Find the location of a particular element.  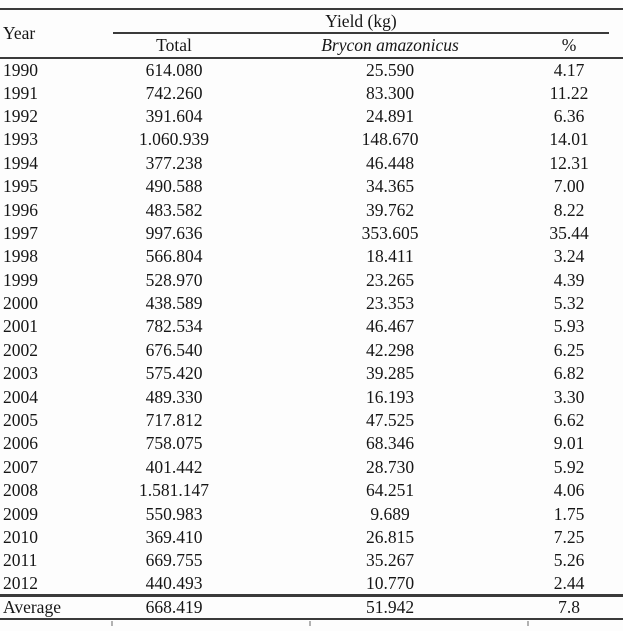

percent-cell: 4.39 is located at coordinates (569, 279).